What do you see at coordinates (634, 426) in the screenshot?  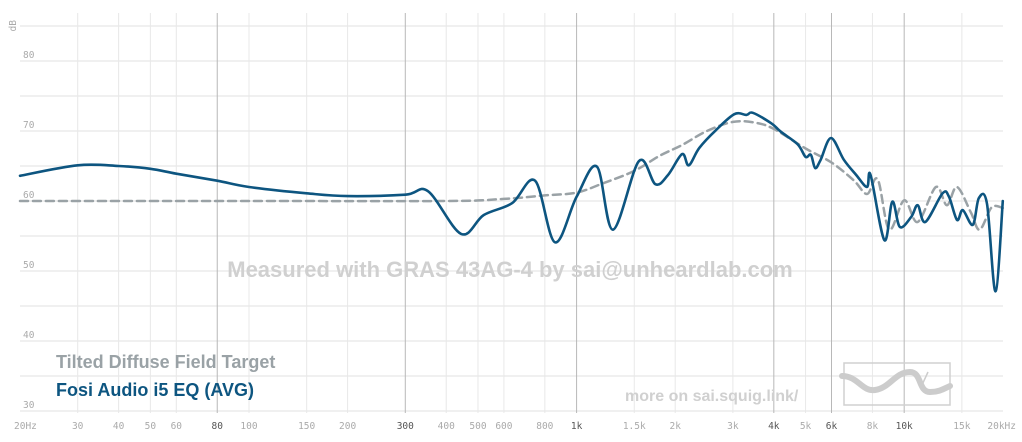 I see `x-tick-label: 1.5k` at bounding box center [634, 426].